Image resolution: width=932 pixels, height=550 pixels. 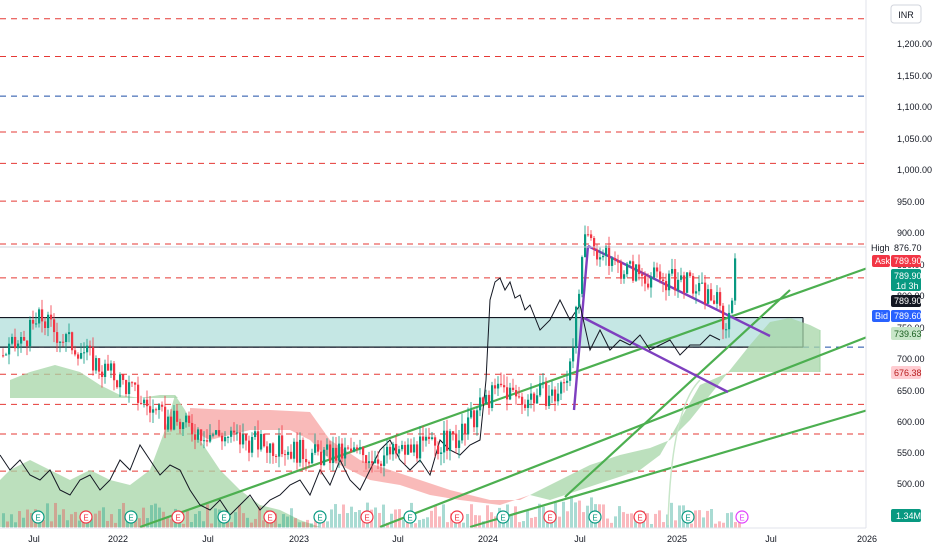 I want to click on high-label: High, so click(x=880, y=248).